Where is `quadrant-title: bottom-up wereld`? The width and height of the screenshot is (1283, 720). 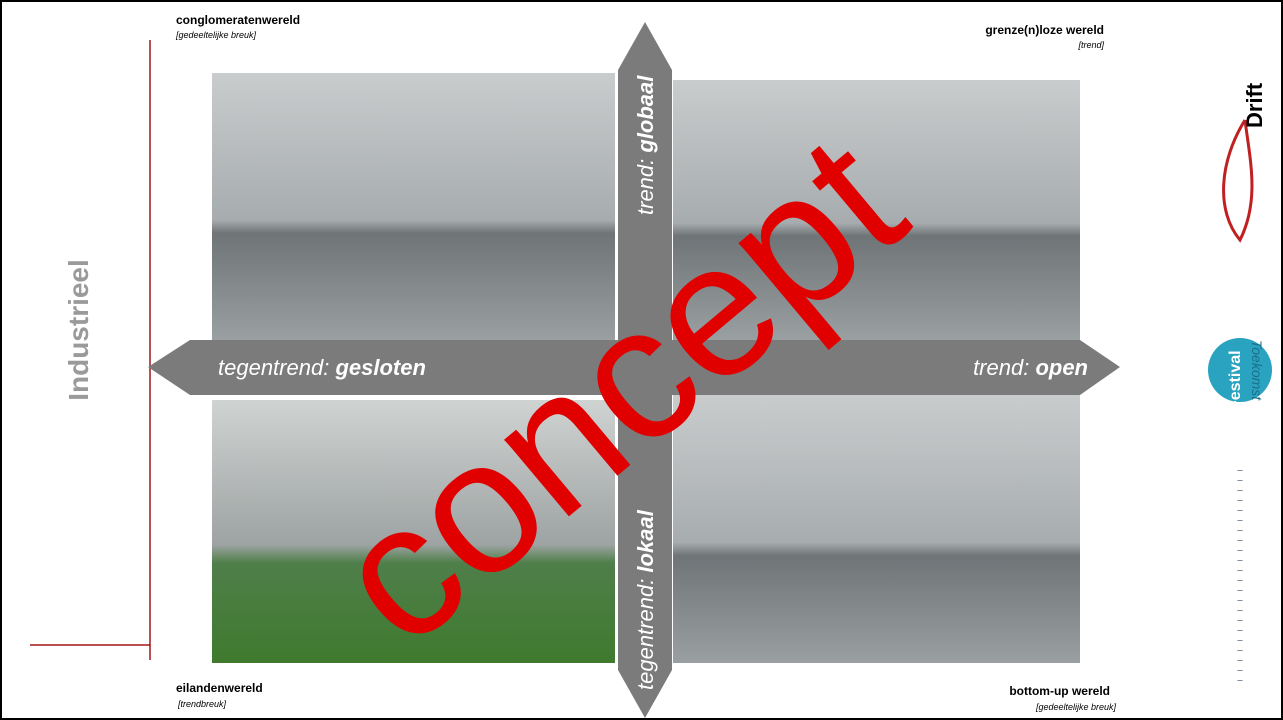
quadrant-title: bottom-up wereld is located at coordinates (1059, 691).